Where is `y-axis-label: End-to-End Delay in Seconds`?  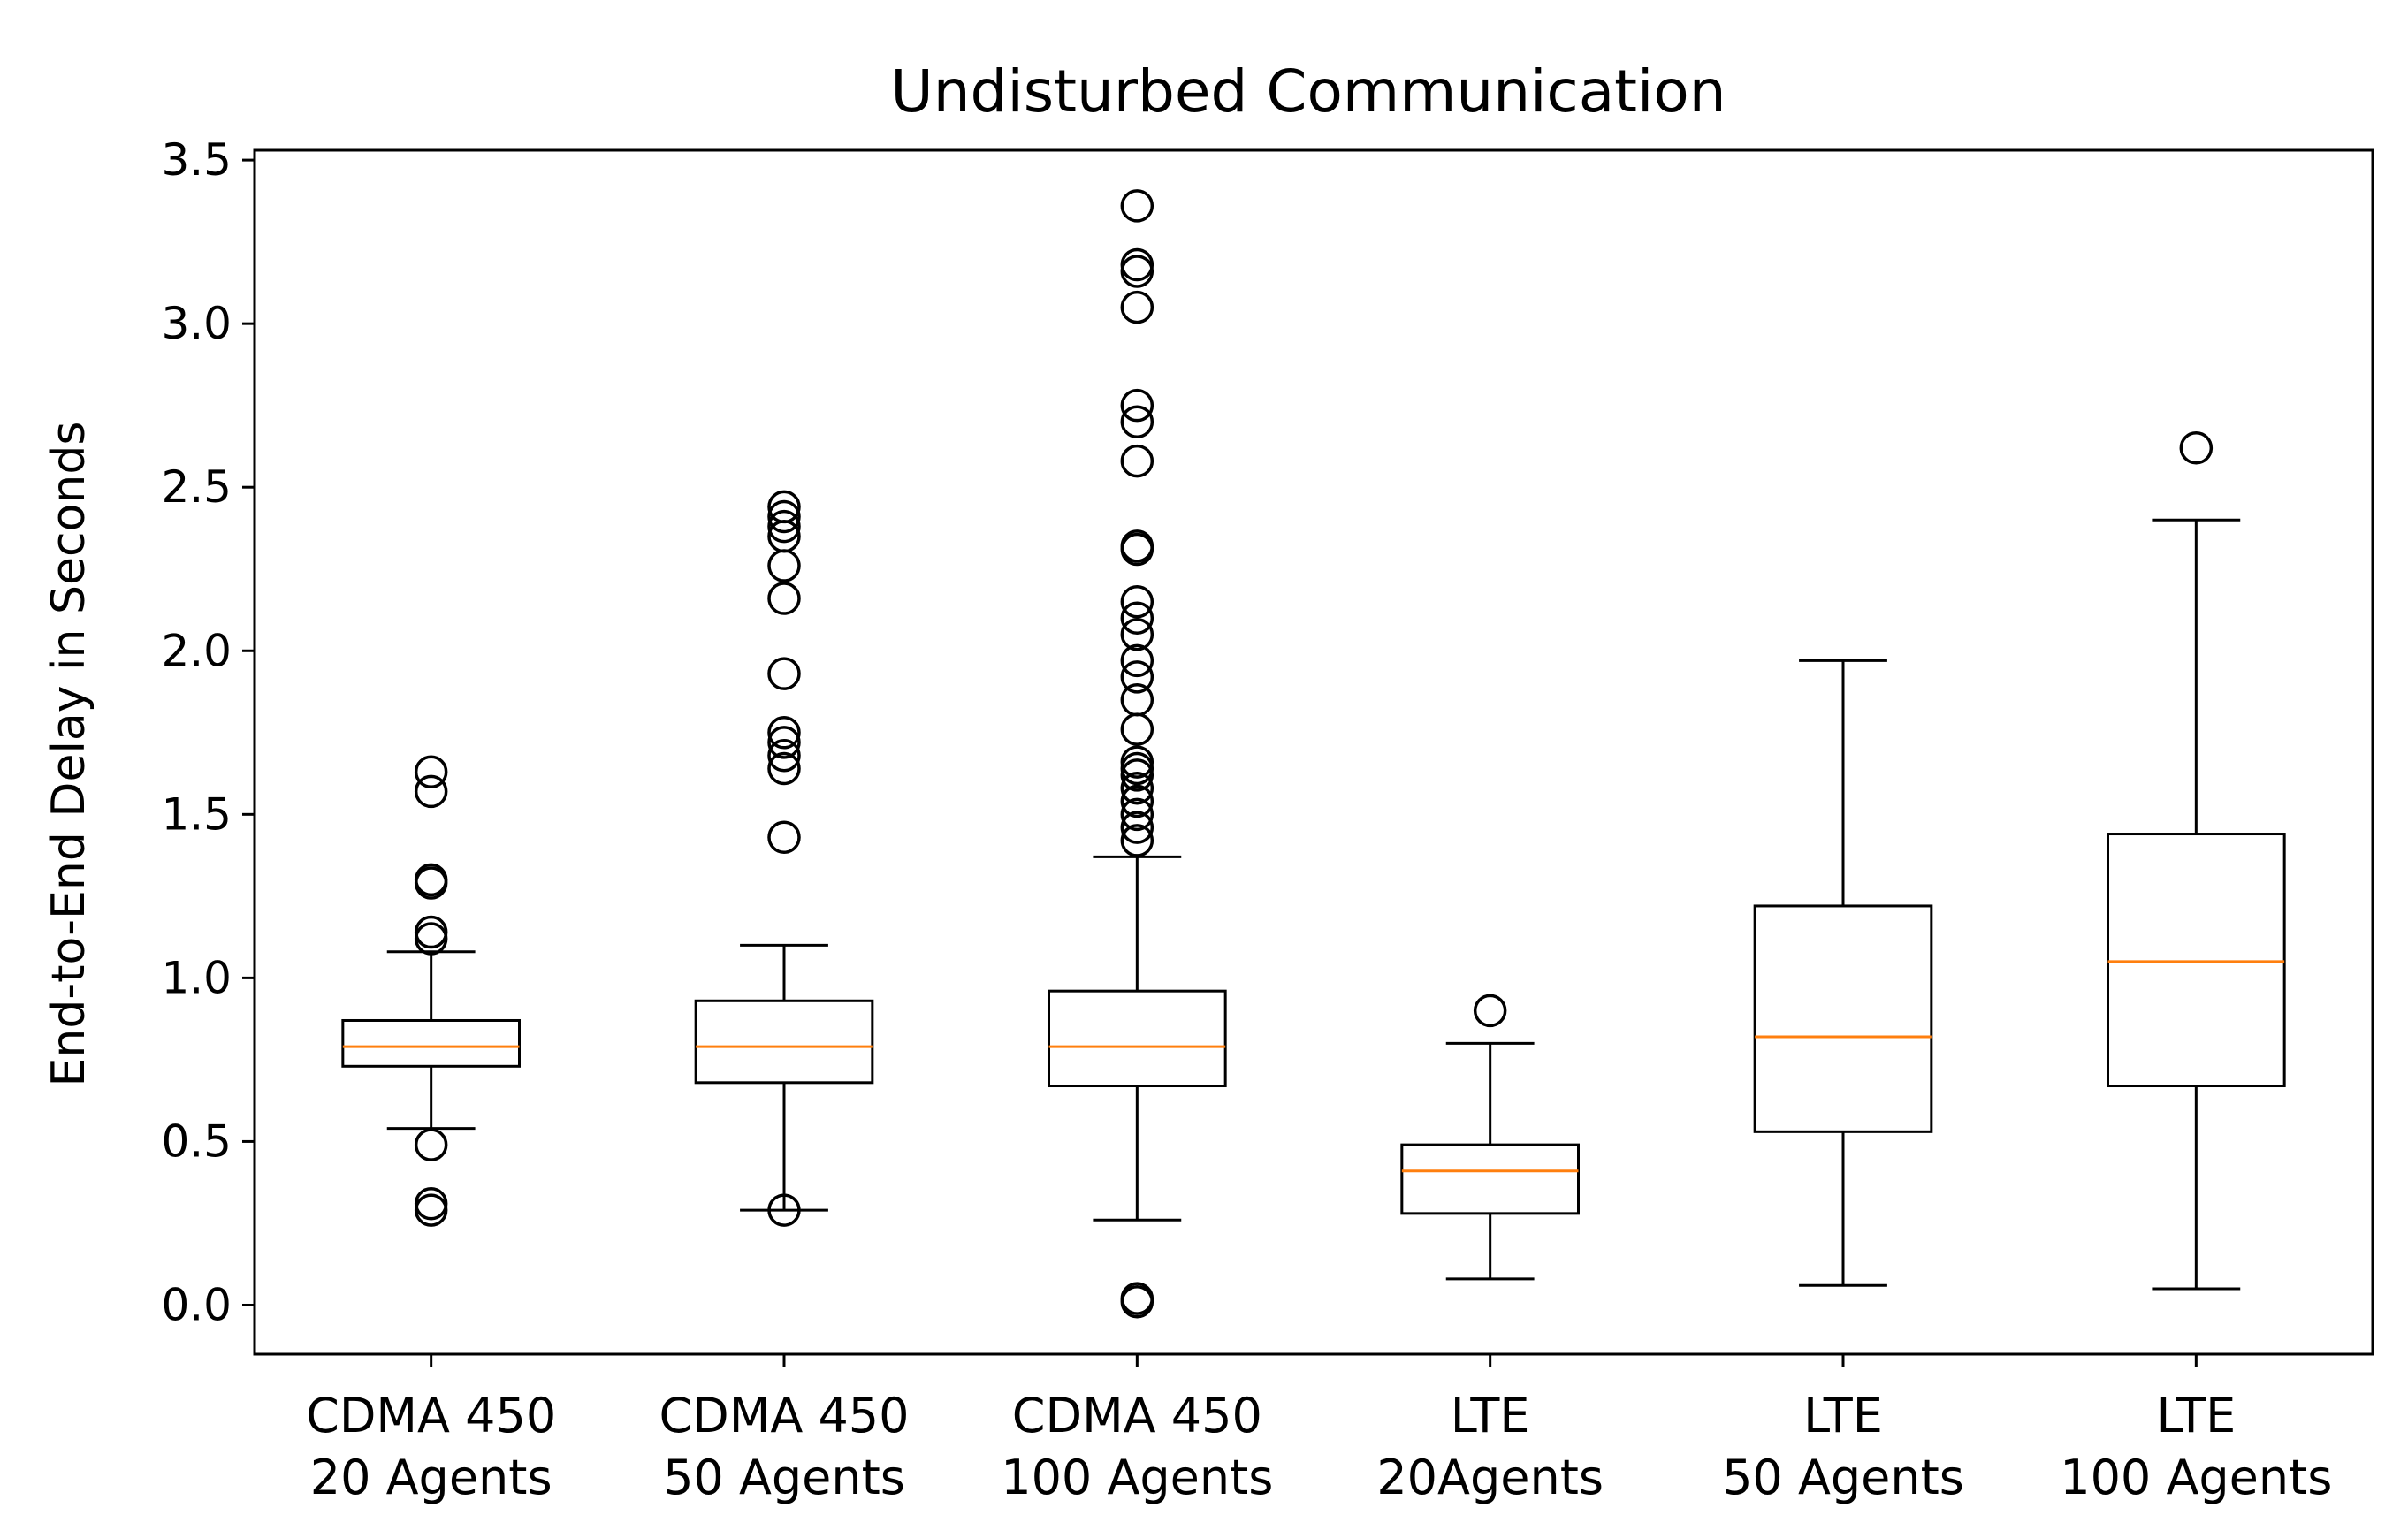 y-axis-label: End-to-End Delay in Seconds is located at coordinates (68, 754).